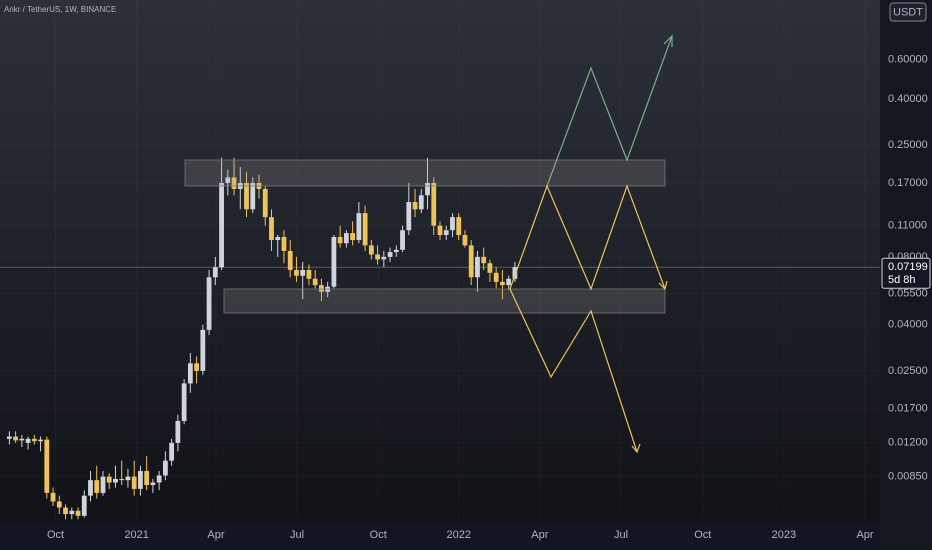  What do you see at coordinates (908, 267) in the screenshot?
I see `last-price-label: 0.07199` at bounding box center [908, 267].